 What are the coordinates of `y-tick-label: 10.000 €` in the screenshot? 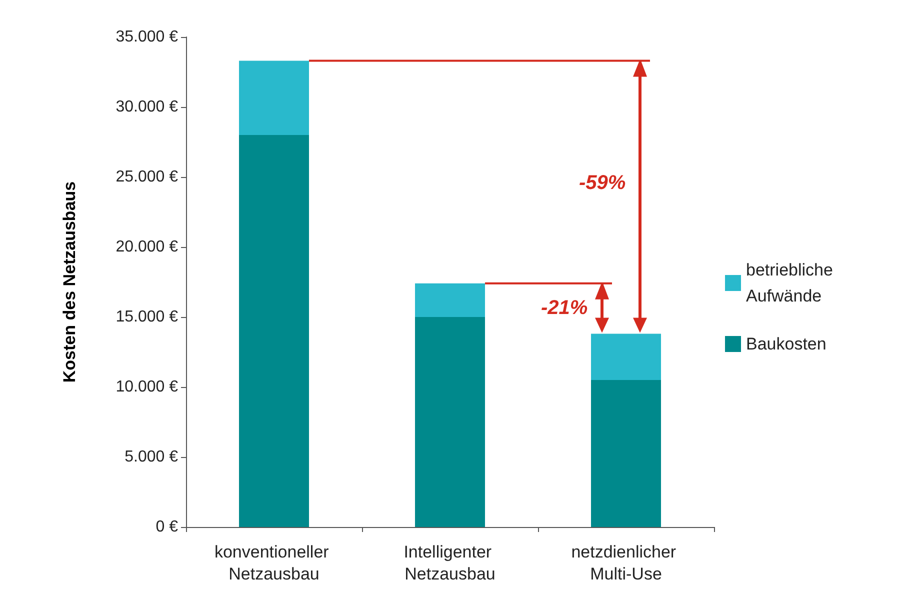 It's located at (147, 387).